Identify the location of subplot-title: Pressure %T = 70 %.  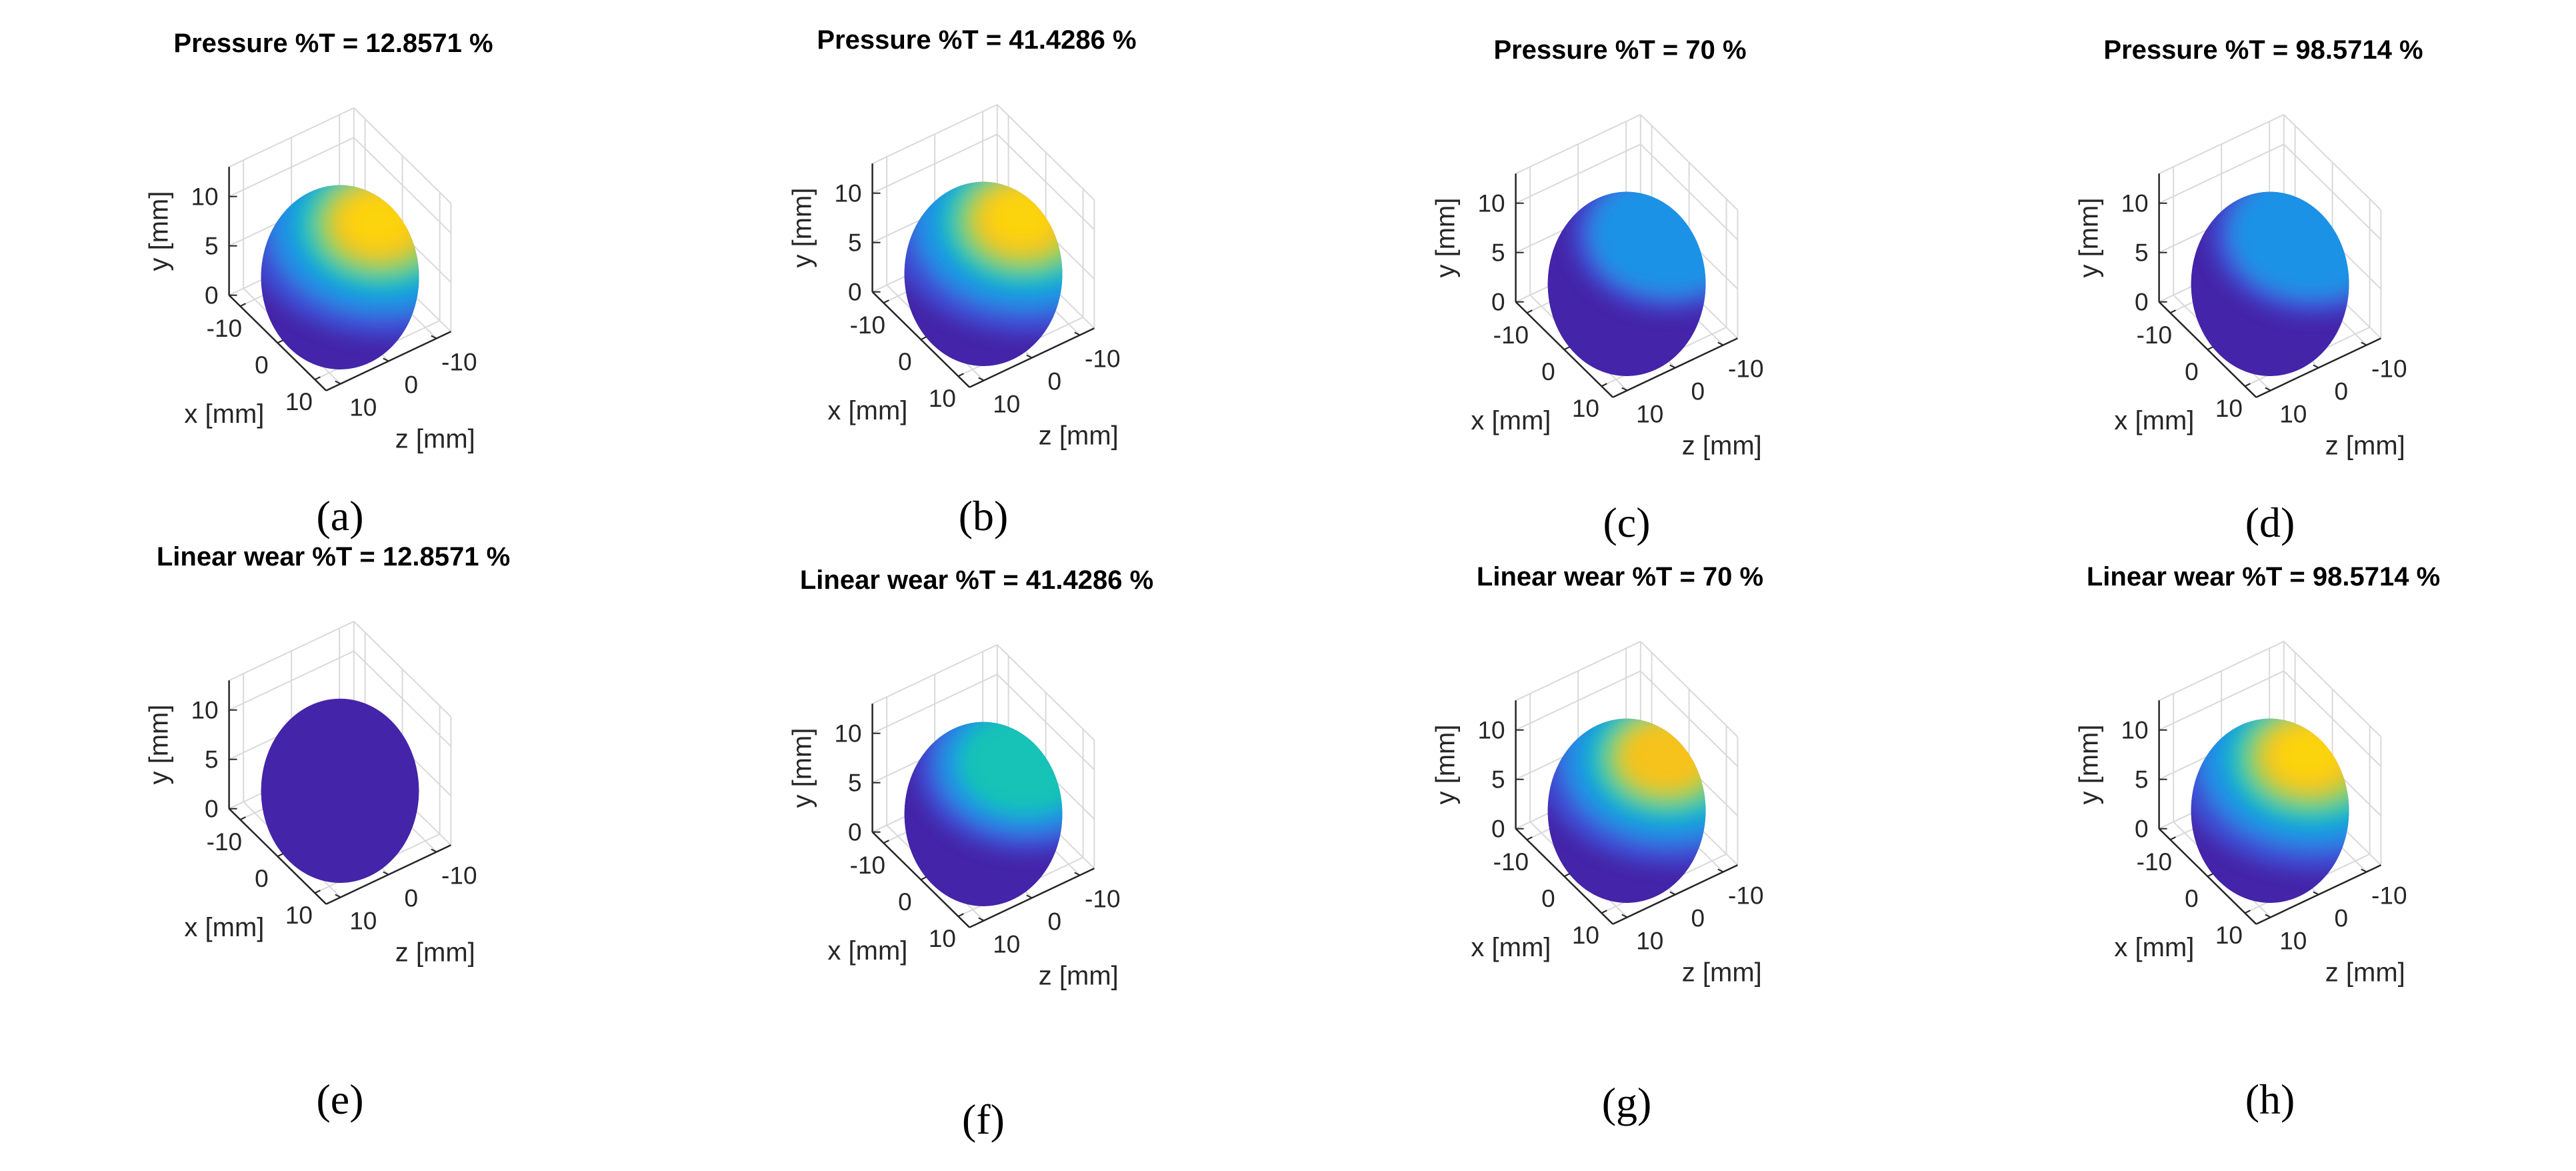
(1619, 50).